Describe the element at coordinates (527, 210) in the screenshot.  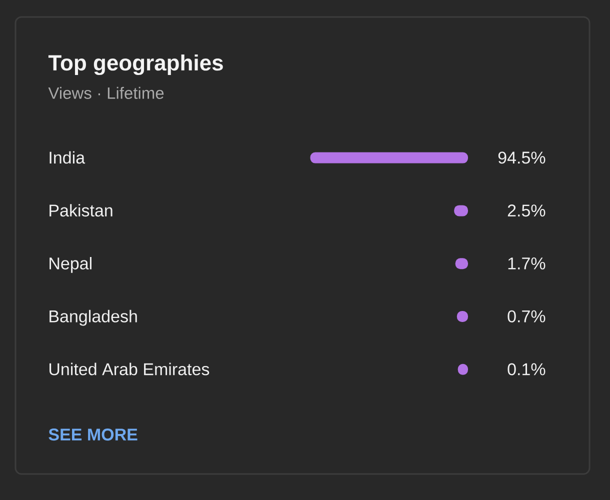
I see `data-label: 2.5%` at that location.